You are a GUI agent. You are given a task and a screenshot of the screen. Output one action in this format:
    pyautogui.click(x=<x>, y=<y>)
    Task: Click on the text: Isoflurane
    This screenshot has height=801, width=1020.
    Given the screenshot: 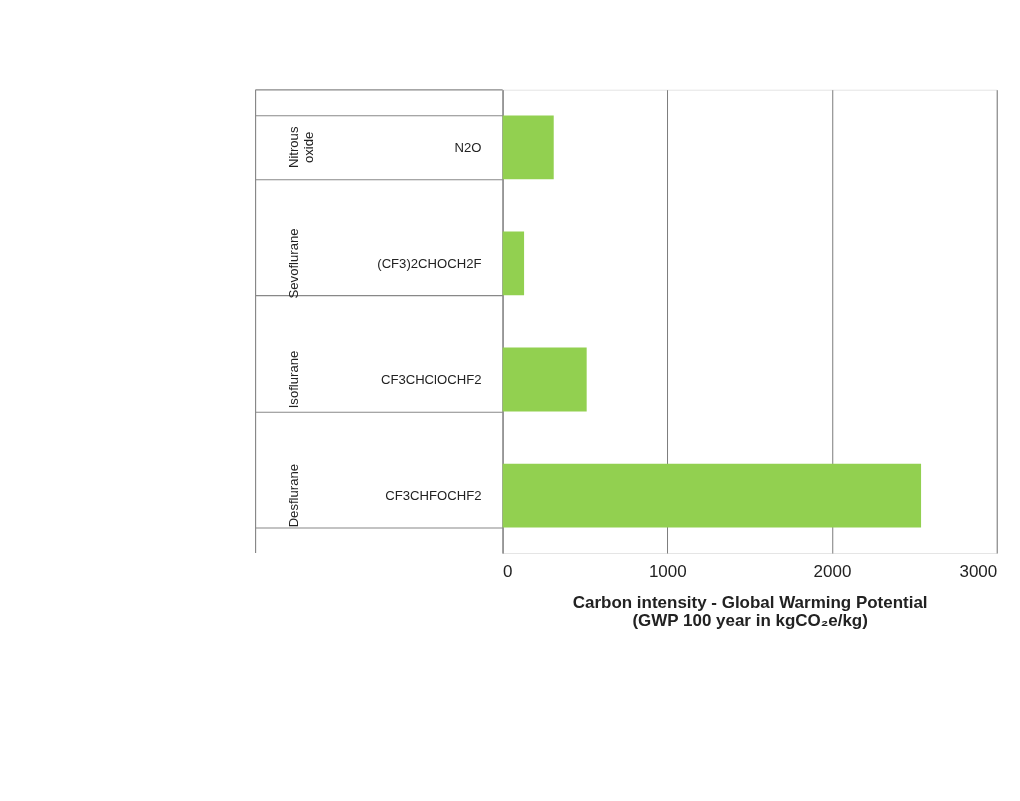 What is the action you would take?
    pyautogui.click(x=294, y=379)
    